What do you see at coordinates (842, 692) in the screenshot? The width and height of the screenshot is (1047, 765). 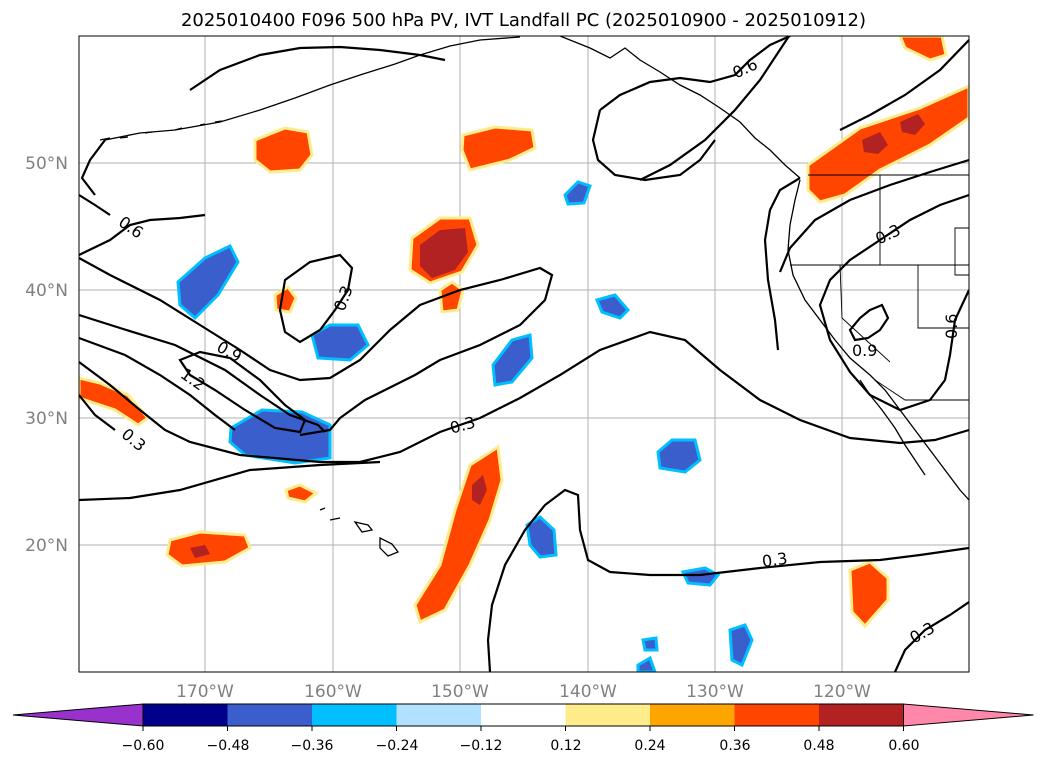 I see `lon-label: 120°W` at bounding box center [842, 692].